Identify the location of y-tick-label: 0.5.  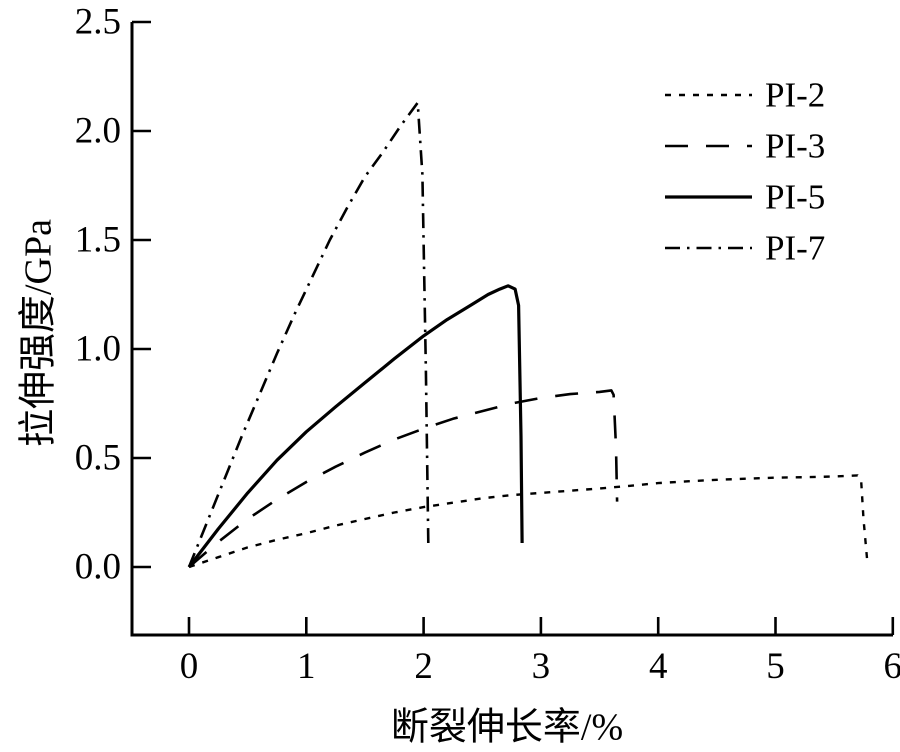
(97, 458).